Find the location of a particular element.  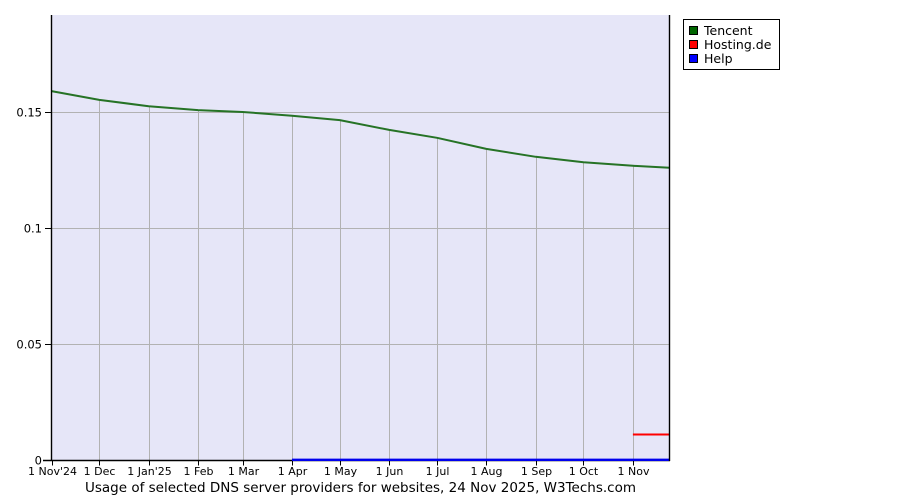

x-tick-label: 1 Dec is located at coordinates (100, 471).